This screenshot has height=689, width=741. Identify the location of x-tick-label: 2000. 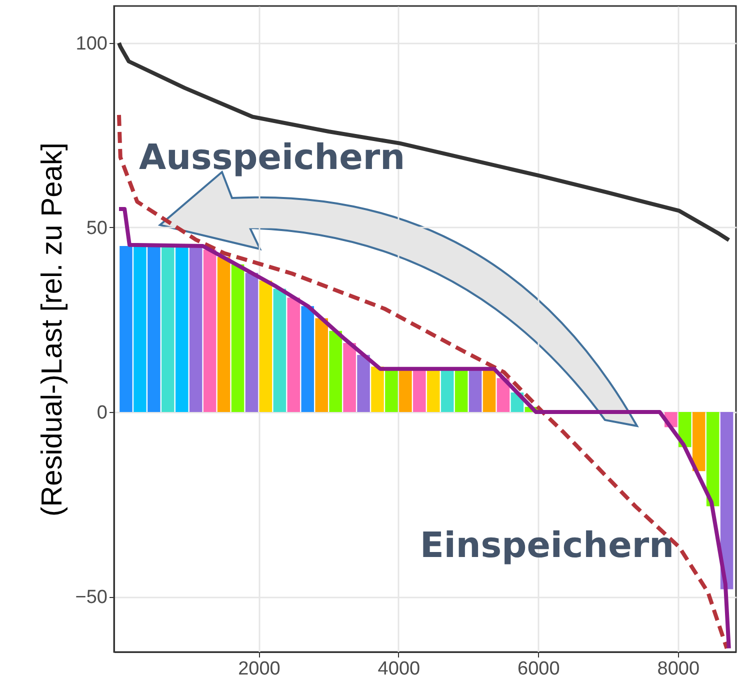
(259, 669).